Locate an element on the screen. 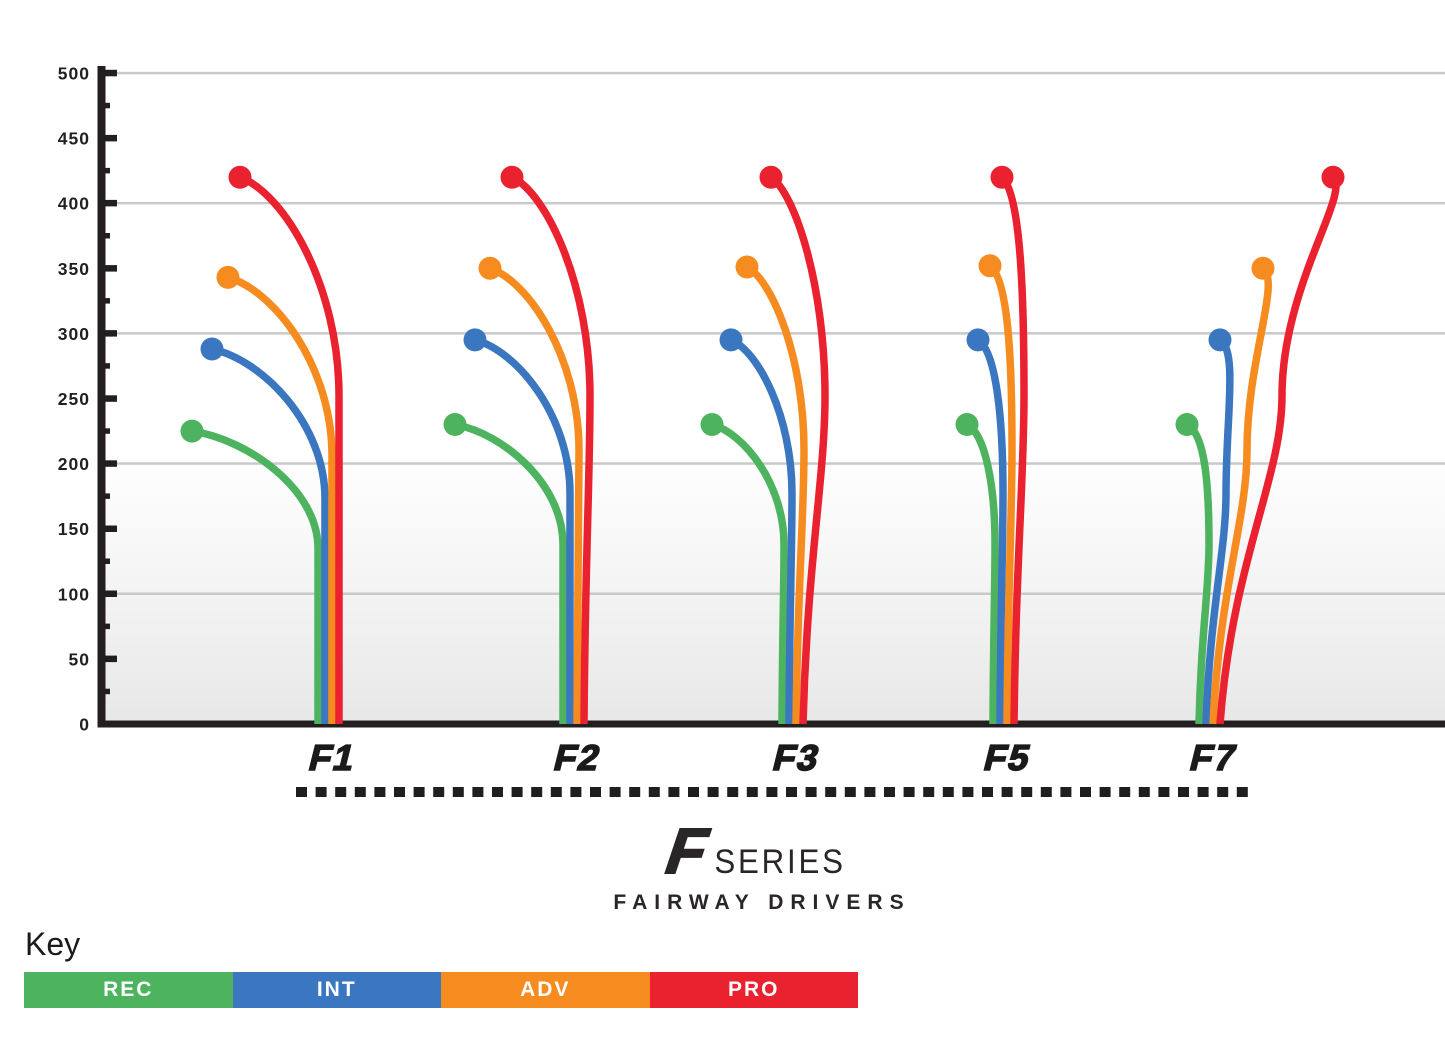 This screenshot has height=1038, width=1445. key-segment-label-rec: REC is located at coordinates (128, 989).